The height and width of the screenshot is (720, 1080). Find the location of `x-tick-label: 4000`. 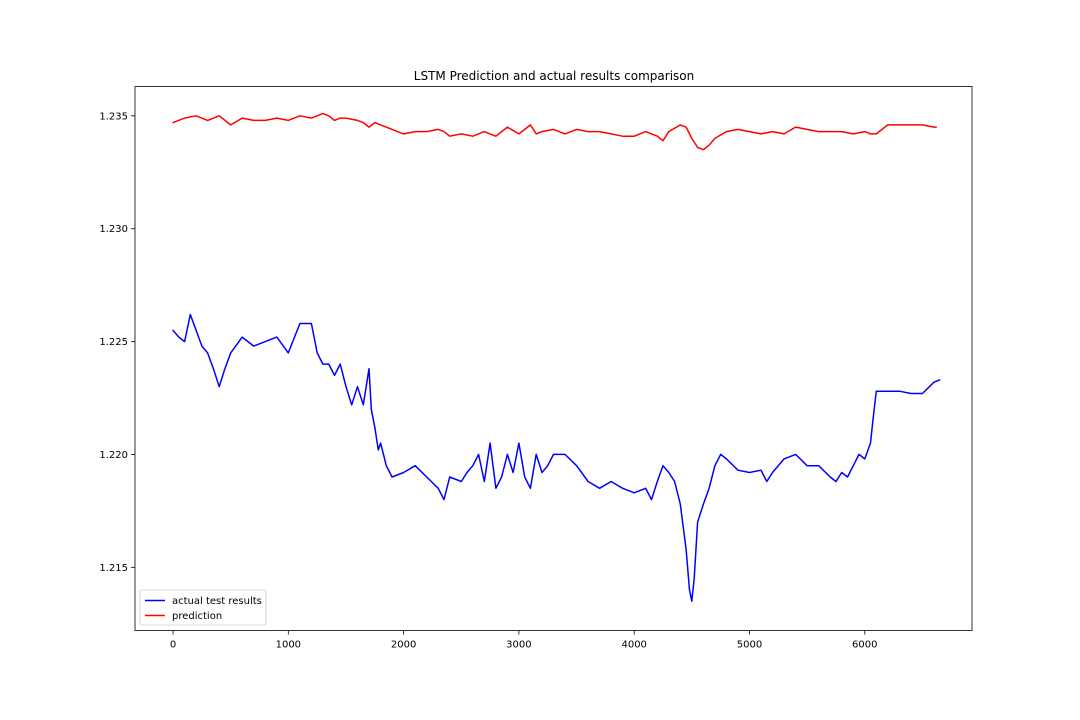

x-tick-label: 4000 is located at coordinates (633, 645).